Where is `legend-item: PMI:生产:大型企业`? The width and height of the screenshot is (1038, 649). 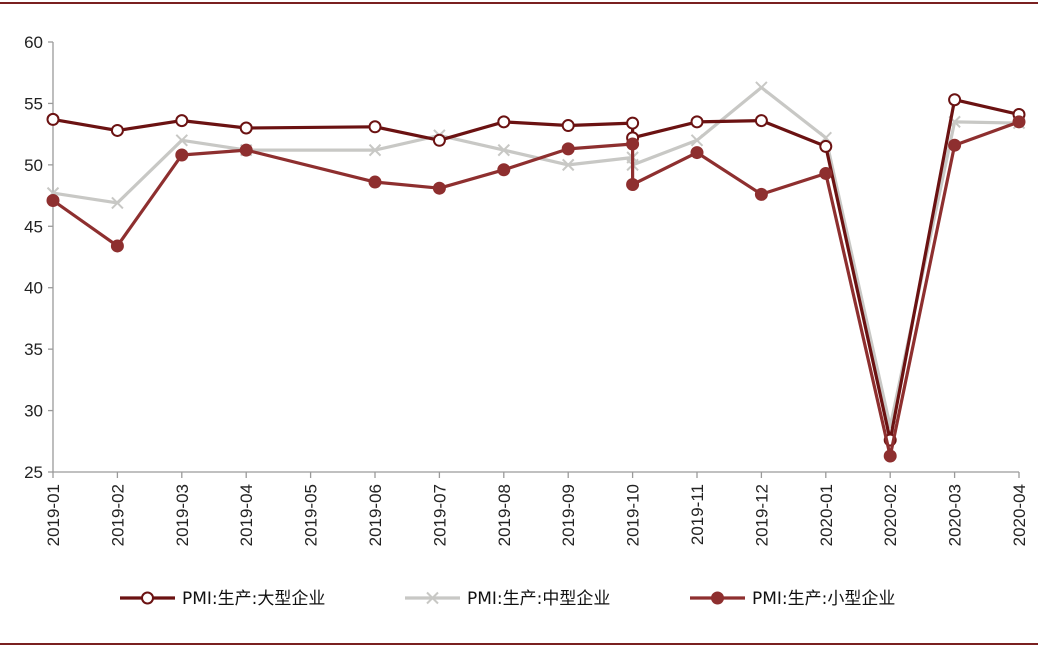
legend-item: PMI:生产:大型企业 is located at coordinates (222, 599).